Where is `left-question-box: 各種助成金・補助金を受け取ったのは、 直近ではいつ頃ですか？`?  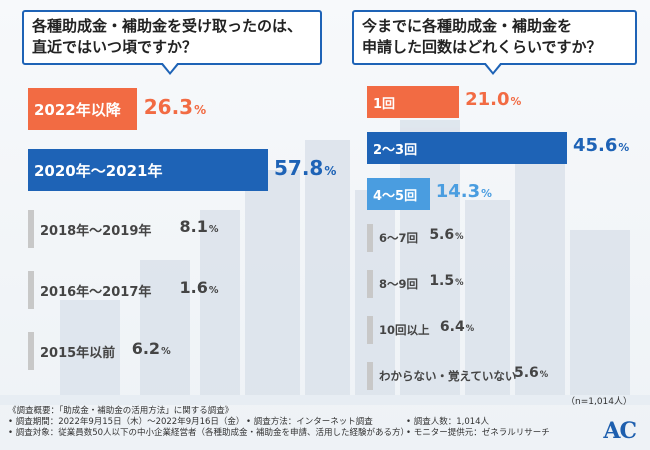 left-question-box: 各種助成金・補助金を受け取ったのは、 直近ではいつ頃ですか？ is located at coordinates (172, 42).